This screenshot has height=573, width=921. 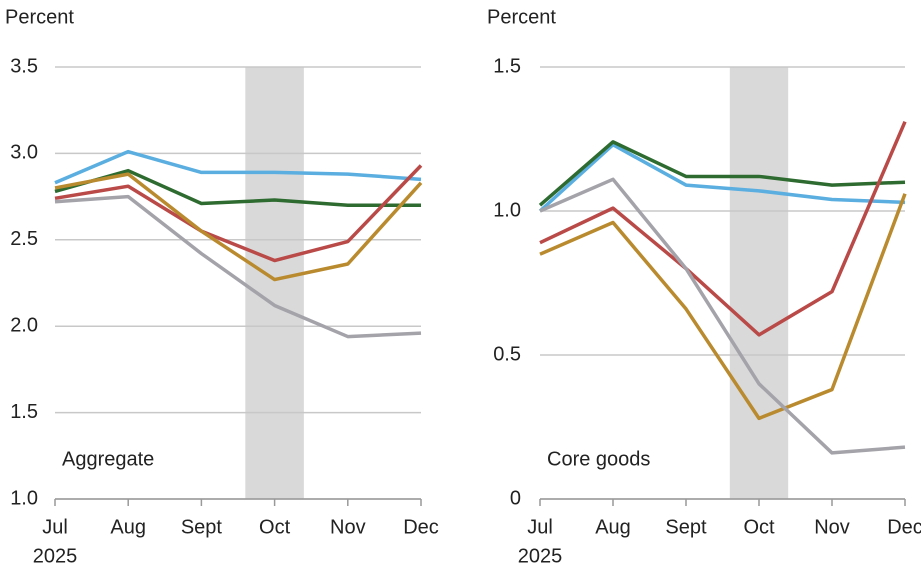 I want to click on y-tick-label: 3.5, so click(x=24, y=66).